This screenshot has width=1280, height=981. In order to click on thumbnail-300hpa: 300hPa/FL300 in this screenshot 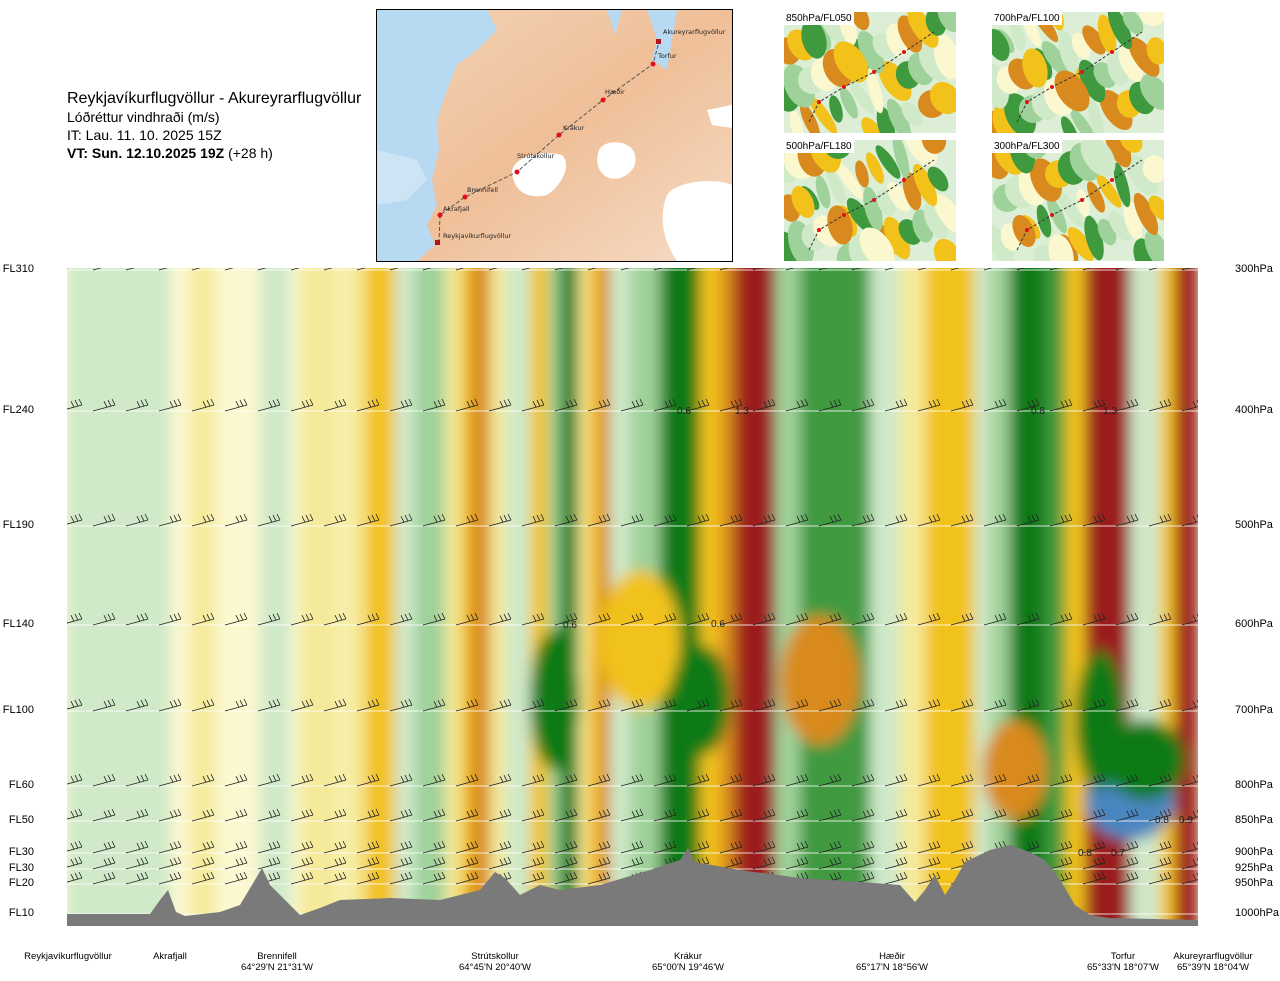, I will do `click(1078, 200)`.